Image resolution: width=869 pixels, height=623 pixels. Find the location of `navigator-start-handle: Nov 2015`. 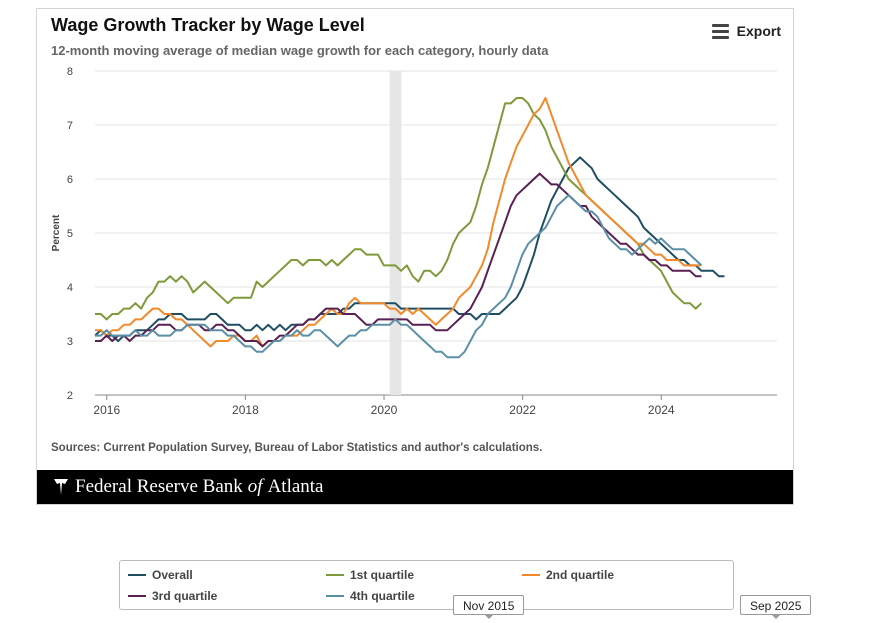

navigator-start-handle: Nov 2015 is located at coordinates (489, 605).